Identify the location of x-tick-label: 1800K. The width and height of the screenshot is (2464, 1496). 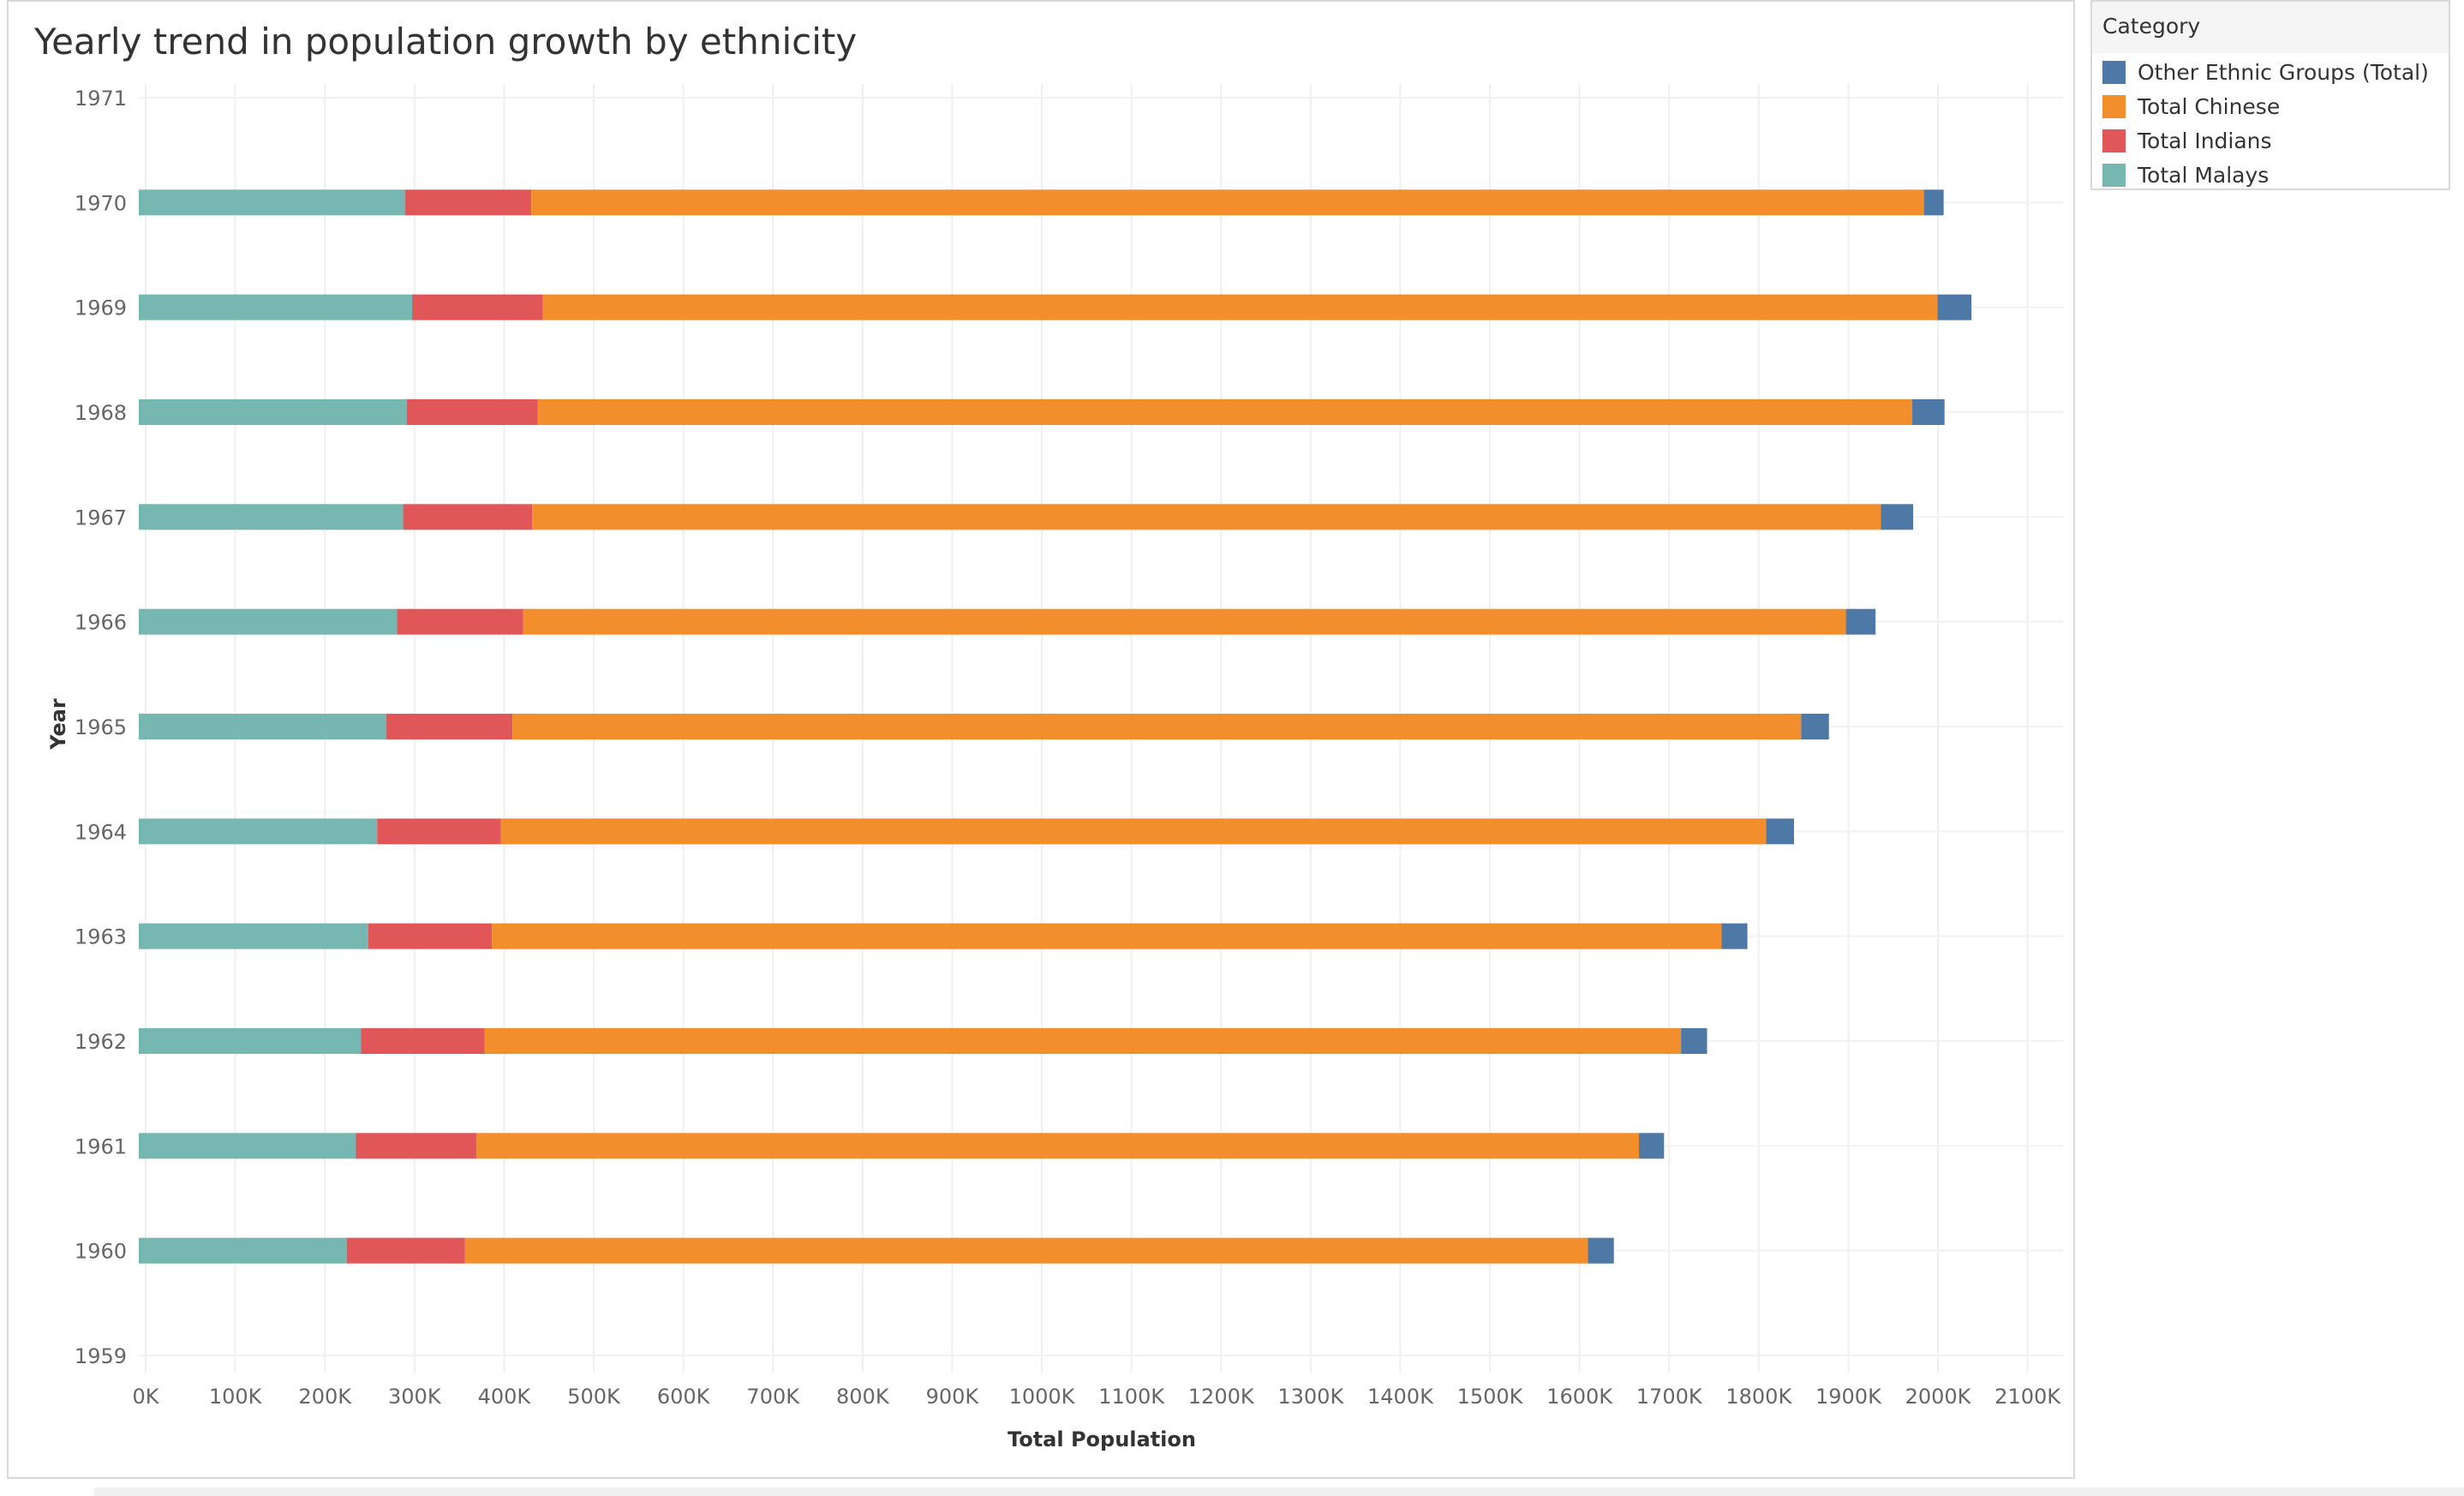
(1758, 1397).